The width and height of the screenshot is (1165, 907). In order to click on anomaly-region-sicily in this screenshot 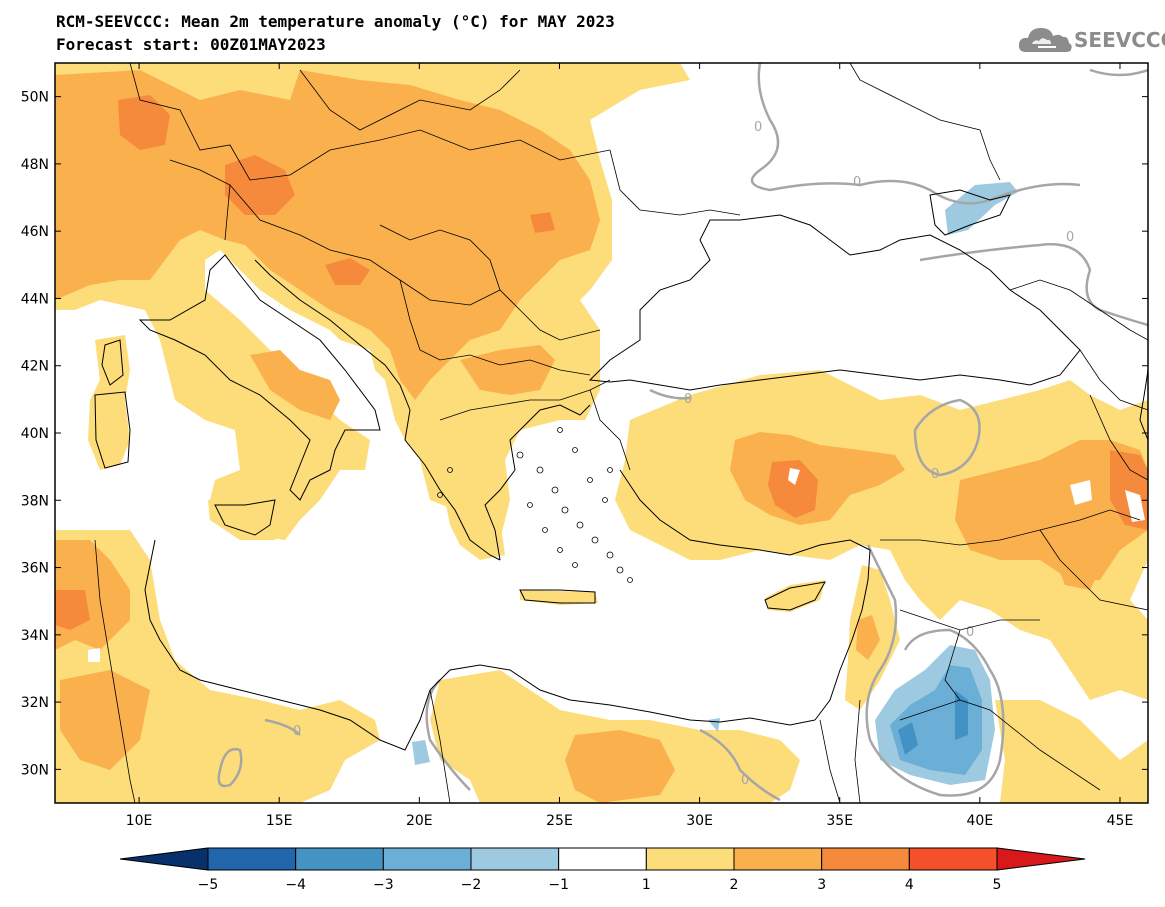, I will do `click(246, 520)`.